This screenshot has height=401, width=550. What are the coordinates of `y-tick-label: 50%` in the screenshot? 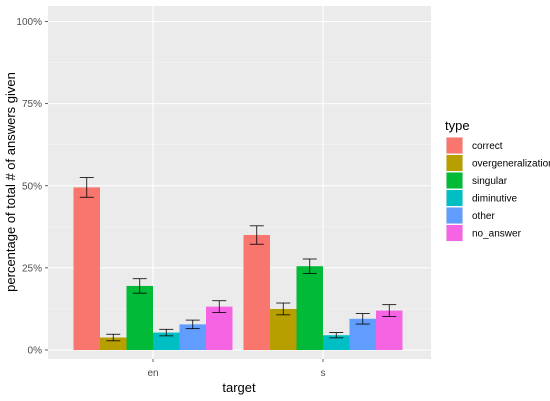 It's located at (32, 186).